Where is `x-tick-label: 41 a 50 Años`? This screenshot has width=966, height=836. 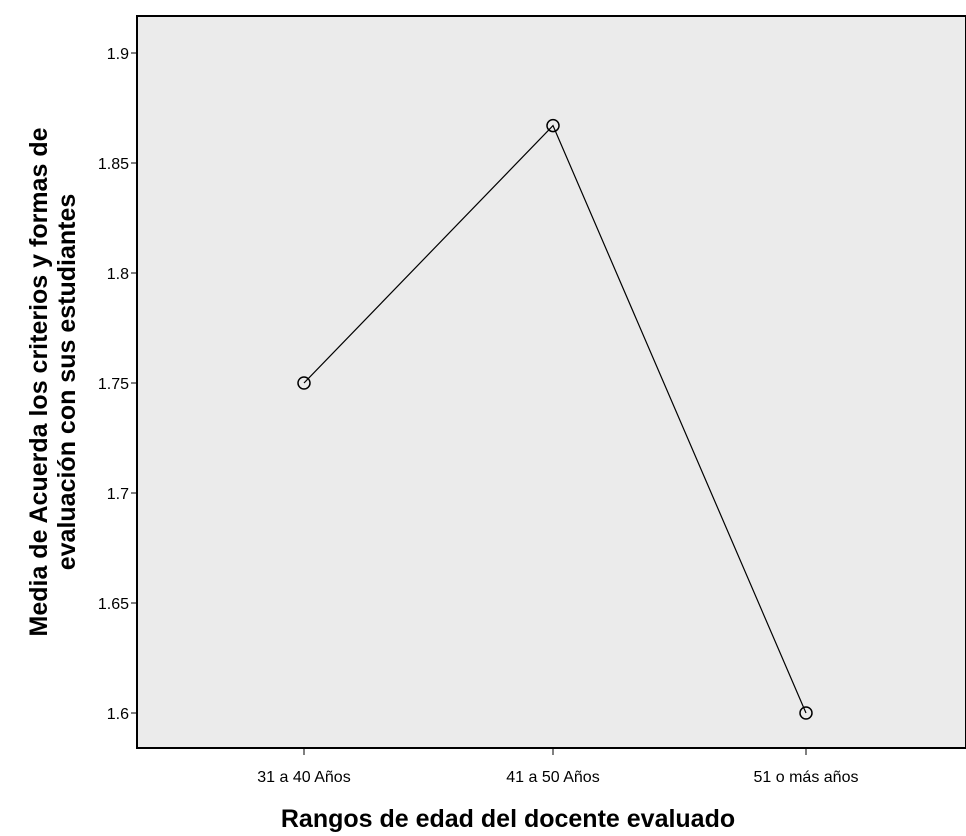
x-tick-label: 41 a 50 Años is located at coordinates (552, 777).